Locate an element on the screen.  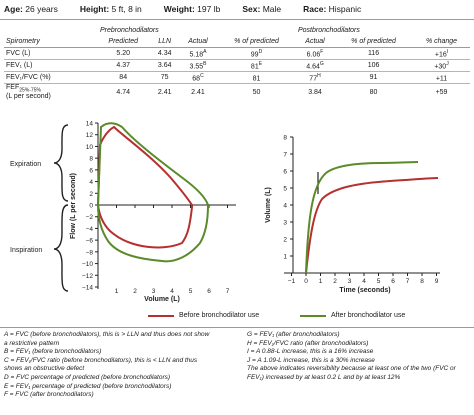
fv-y-tick-label: 14 is located at coordinates (90, 124).